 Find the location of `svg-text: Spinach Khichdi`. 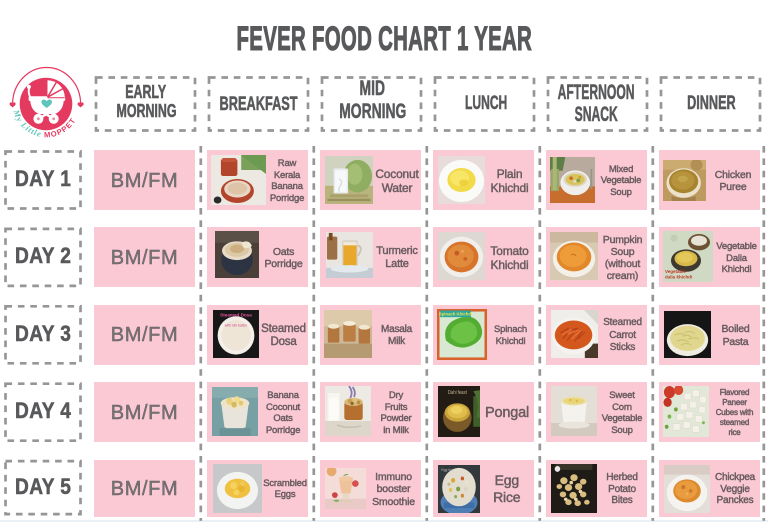

svg-text: Spinach Khichdi is located at coordinates (455, 313).